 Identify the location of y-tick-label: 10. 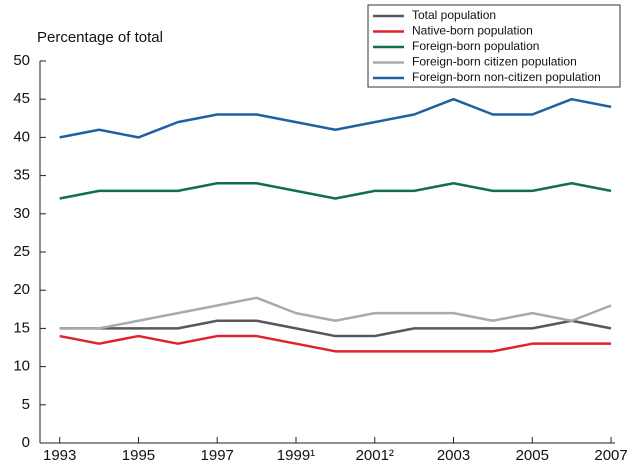
(21, 366).